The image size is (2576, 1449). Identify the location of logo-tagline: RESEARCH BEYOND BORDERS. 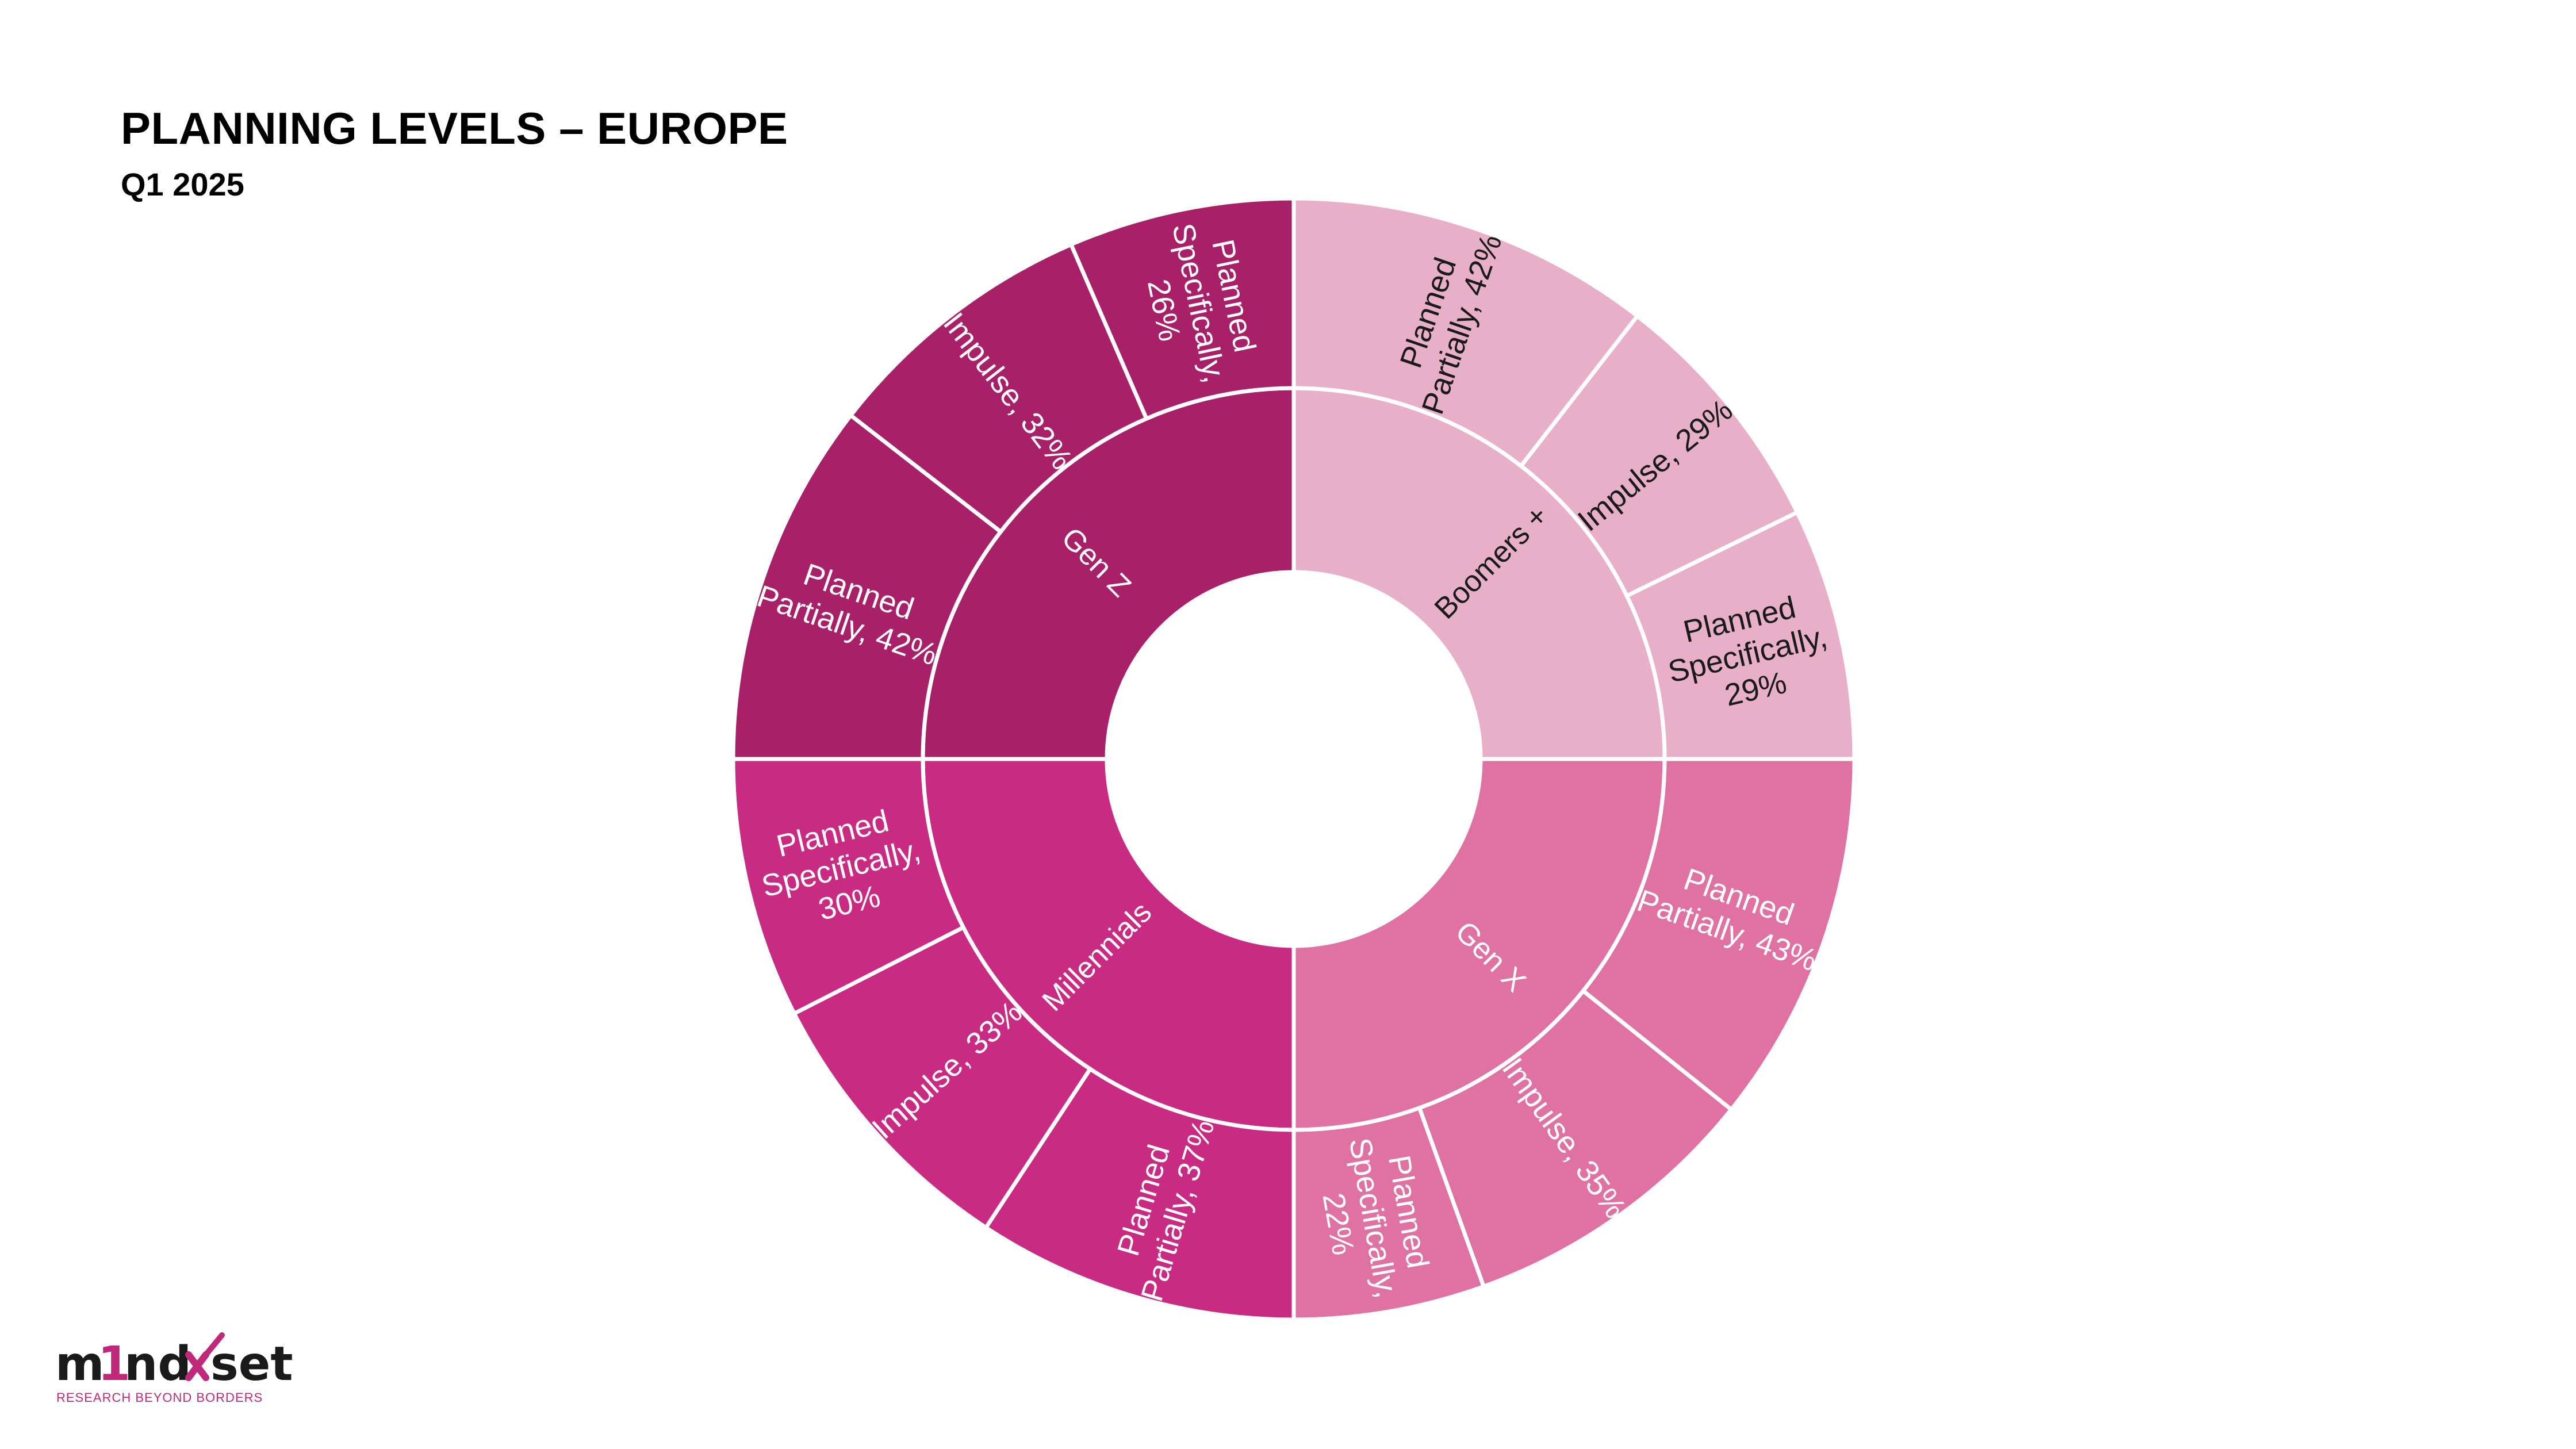
(159, 1397).